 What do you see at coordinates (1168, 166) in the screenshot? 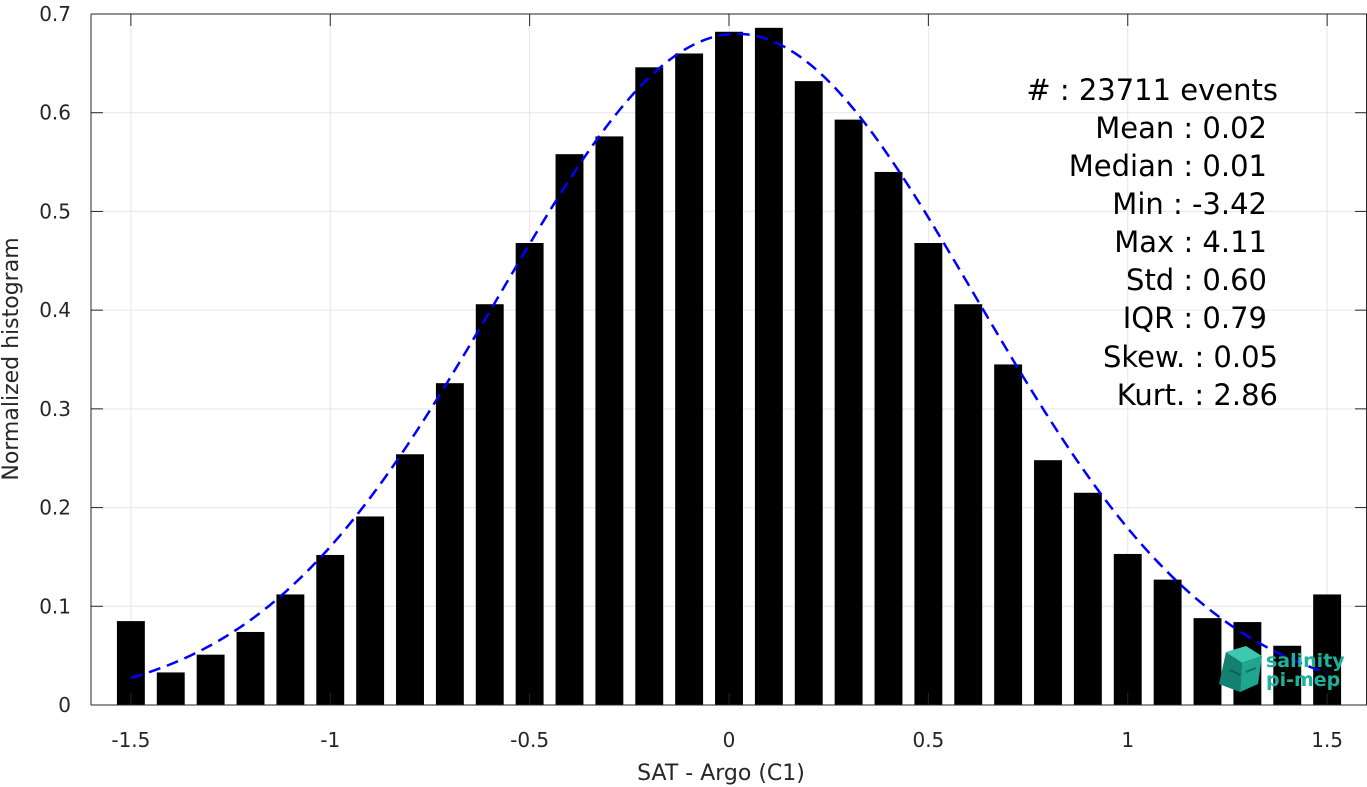
I see `stat-median: Median : 0.01` at bounding box center [1168, 166].